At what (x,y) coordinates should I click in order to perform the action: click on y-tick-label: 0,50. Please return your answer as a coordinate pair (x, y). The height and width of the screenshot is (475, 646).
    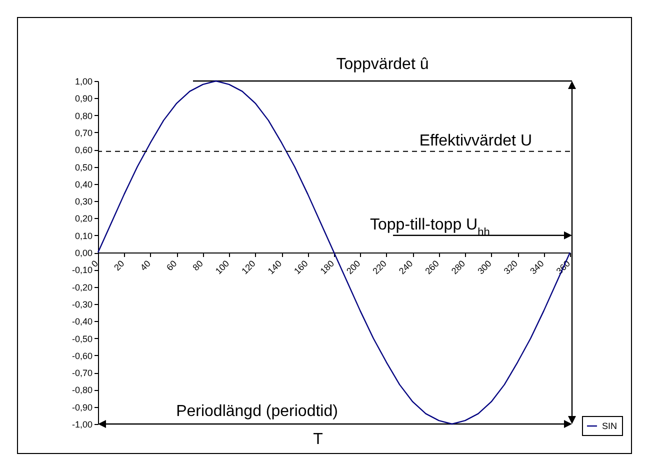
    Looking at the image, I should click on (83, 167).